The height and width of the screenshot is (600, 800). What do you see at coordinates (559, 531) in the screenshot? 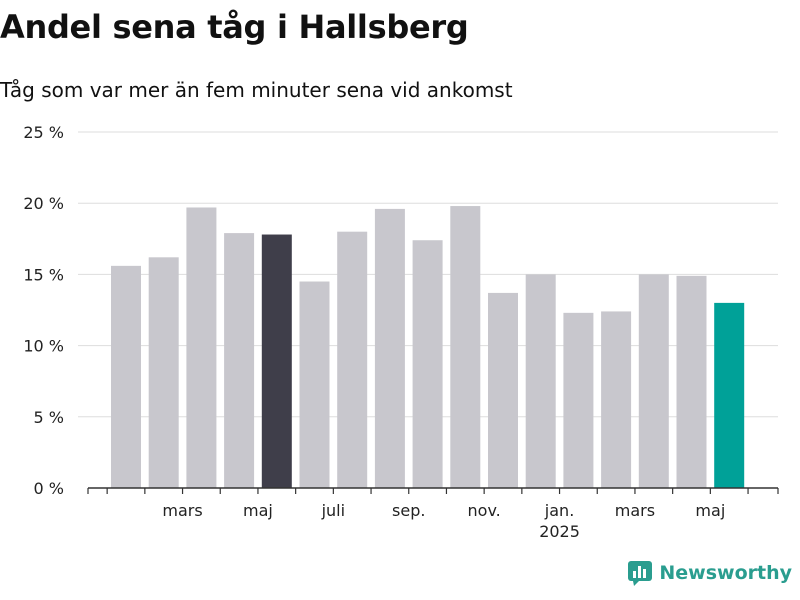
I see `x-year-label: 2025` at bounding box center [559, 531].